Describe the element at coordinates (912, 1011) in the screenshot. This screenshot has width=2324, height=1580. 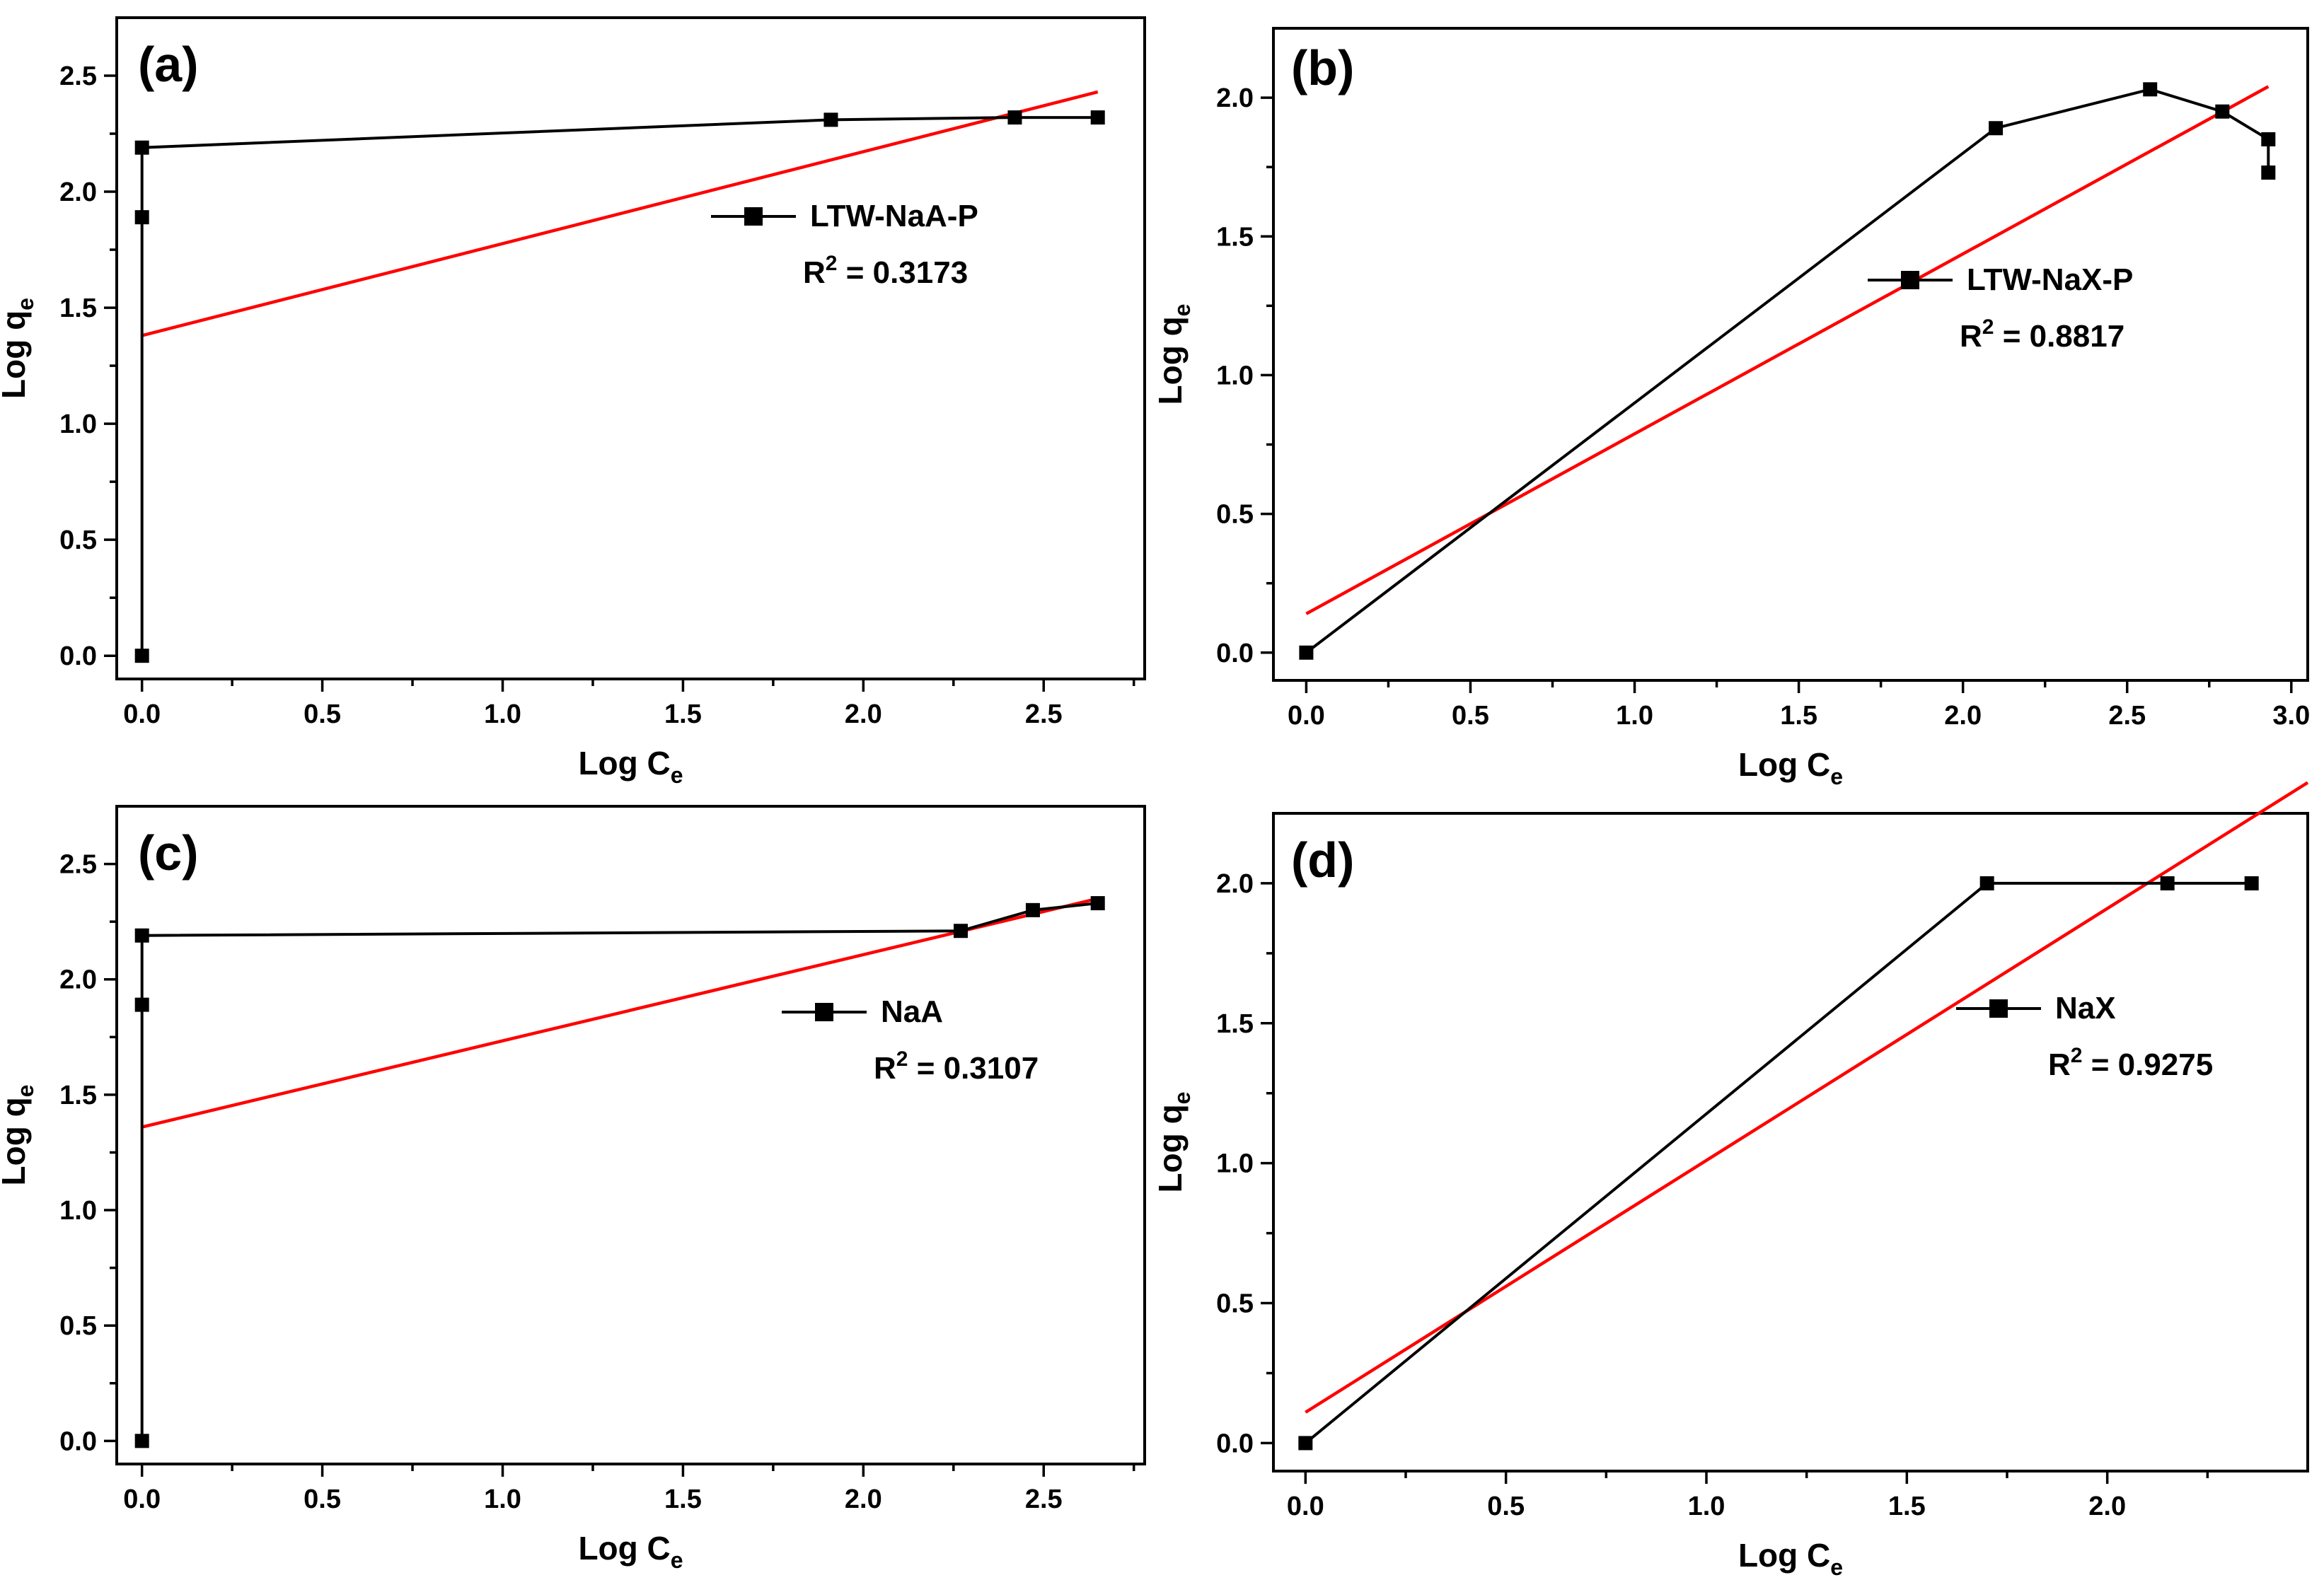
I see `legend-label: NaA` at that location.